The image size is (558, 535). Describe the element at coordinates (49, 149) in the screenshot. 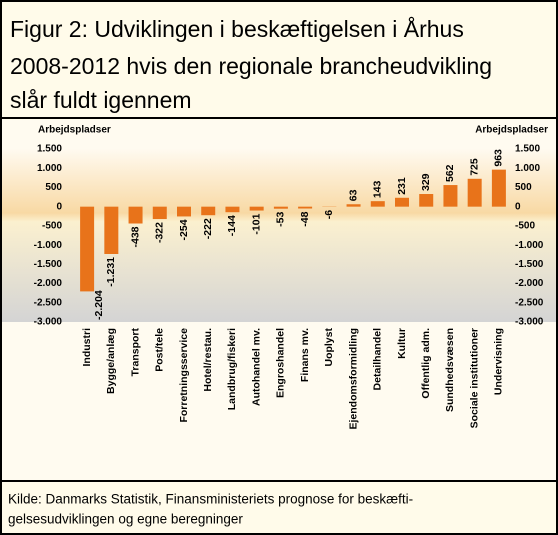

I see `y-tick-label: 1.500` at that location.